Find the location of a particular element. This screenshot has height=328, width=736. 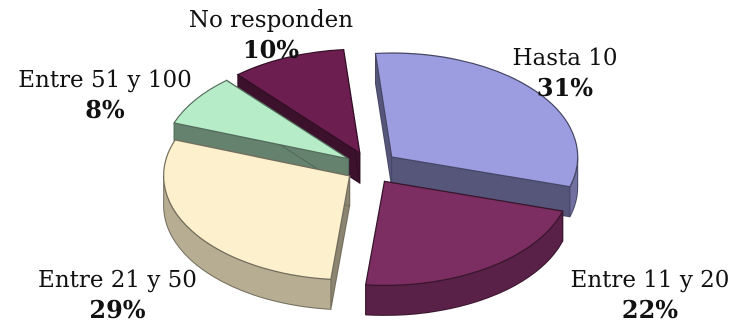

slice-category-label: Entre 11 y 20 is located at coordinates (650, 280).